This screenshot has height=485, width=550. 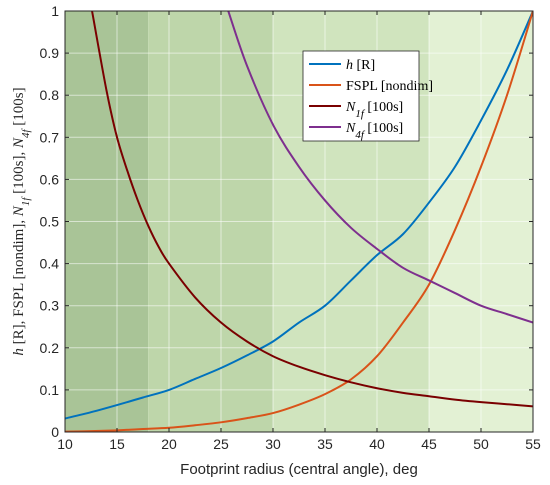 I want to click on legend: h [R] FSPL [nondim] N1f [100s]N4f [100s], so click(x=367, y=96).